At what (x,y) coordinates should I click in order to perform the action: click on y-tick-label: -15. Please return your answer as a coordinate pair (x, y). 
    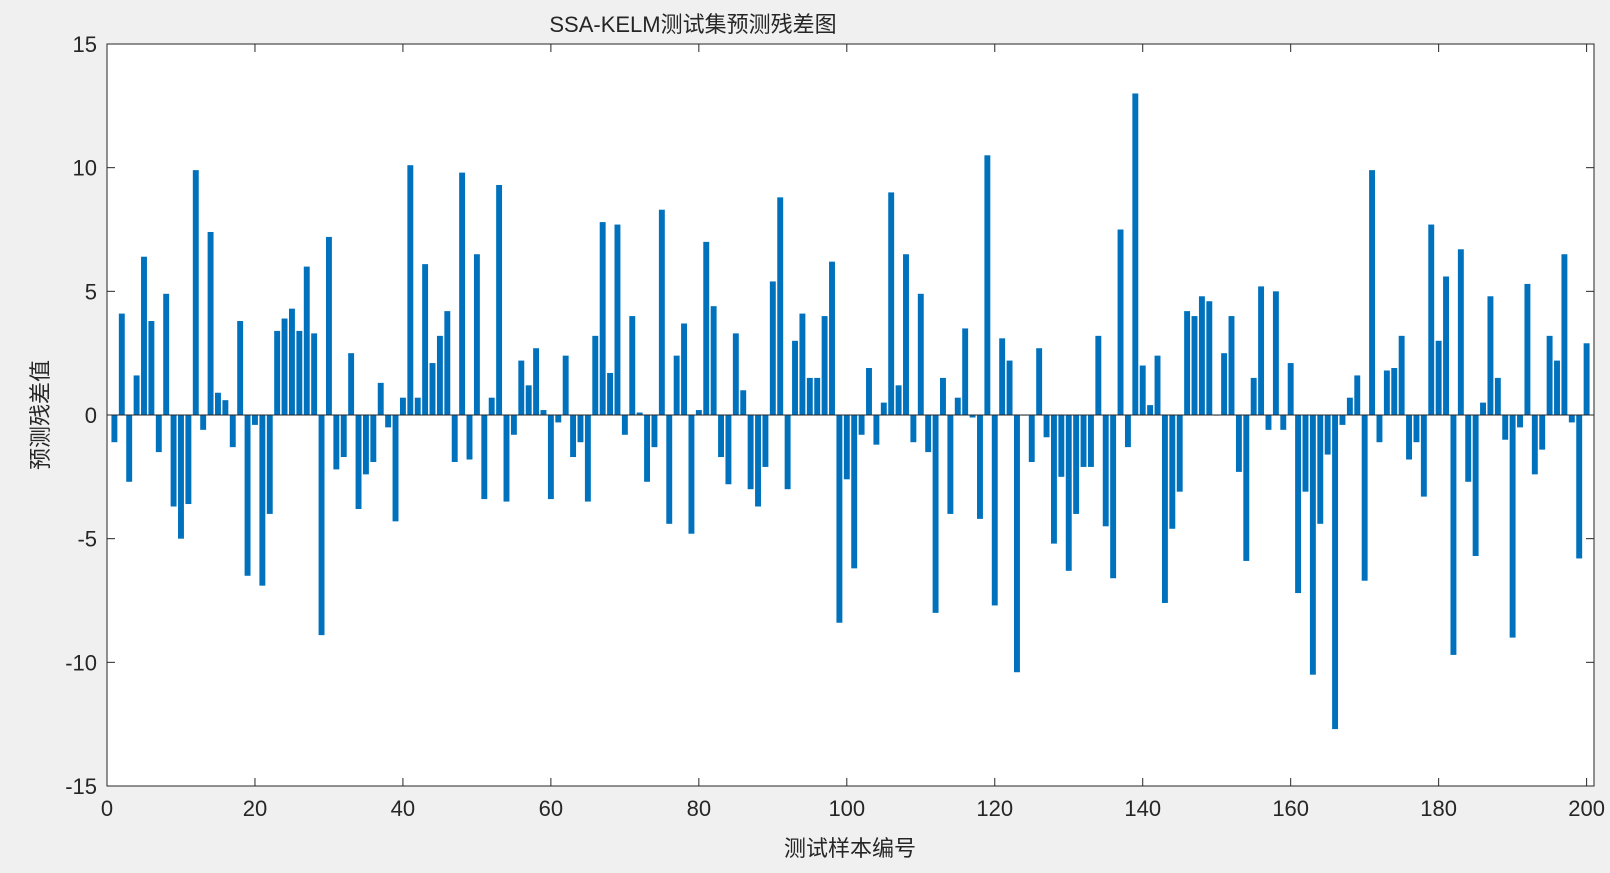
    Looking at the image, I should click on (81, 786).